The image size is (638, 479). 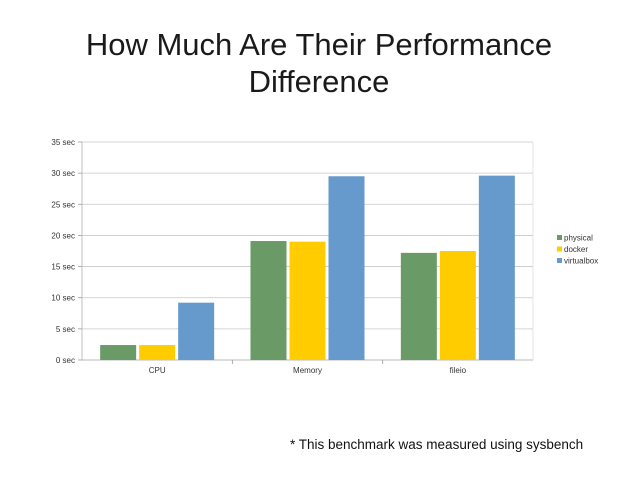 I want to click on y-tick-label: 35 sec, so click(x=63, y=142).